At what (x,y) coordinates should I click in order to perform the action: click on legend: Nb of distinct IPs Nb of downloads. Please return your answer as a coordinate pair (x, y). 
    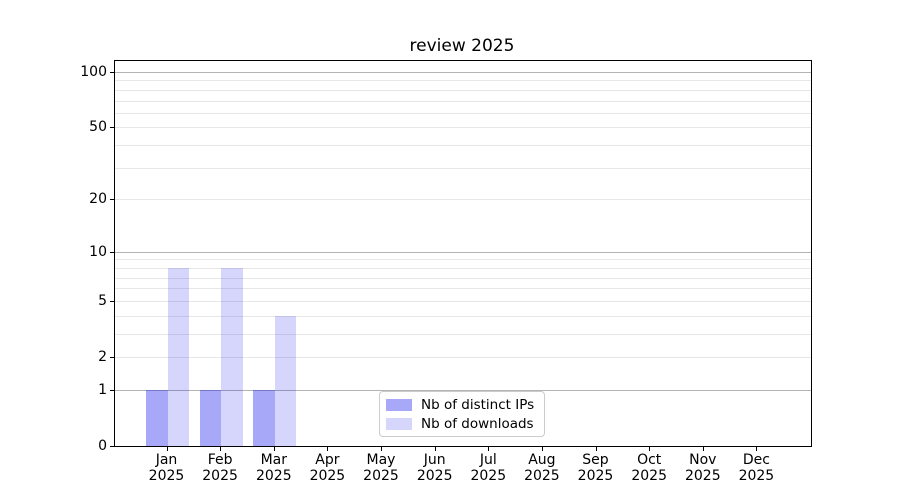
    Looking at the image, I should click on (462, 414).